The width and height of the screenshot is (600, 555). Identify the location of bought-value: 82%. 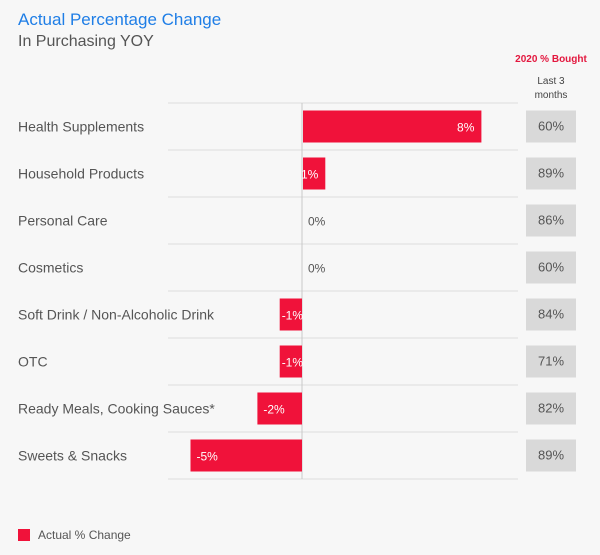
(551, 408).